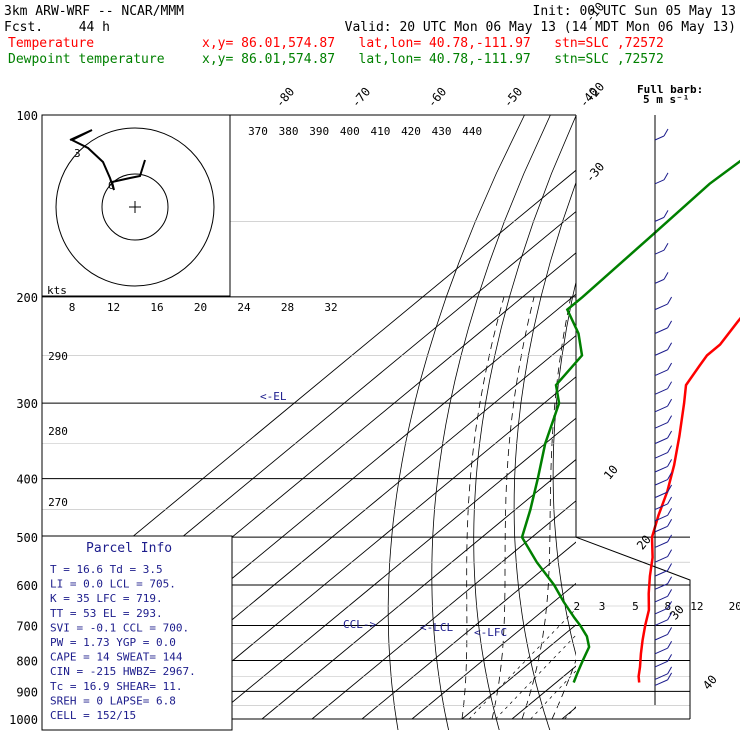  Describe the element at coordinates (27, 298) in the screenshot. I see `pressure-tick-200: 200` at that location.